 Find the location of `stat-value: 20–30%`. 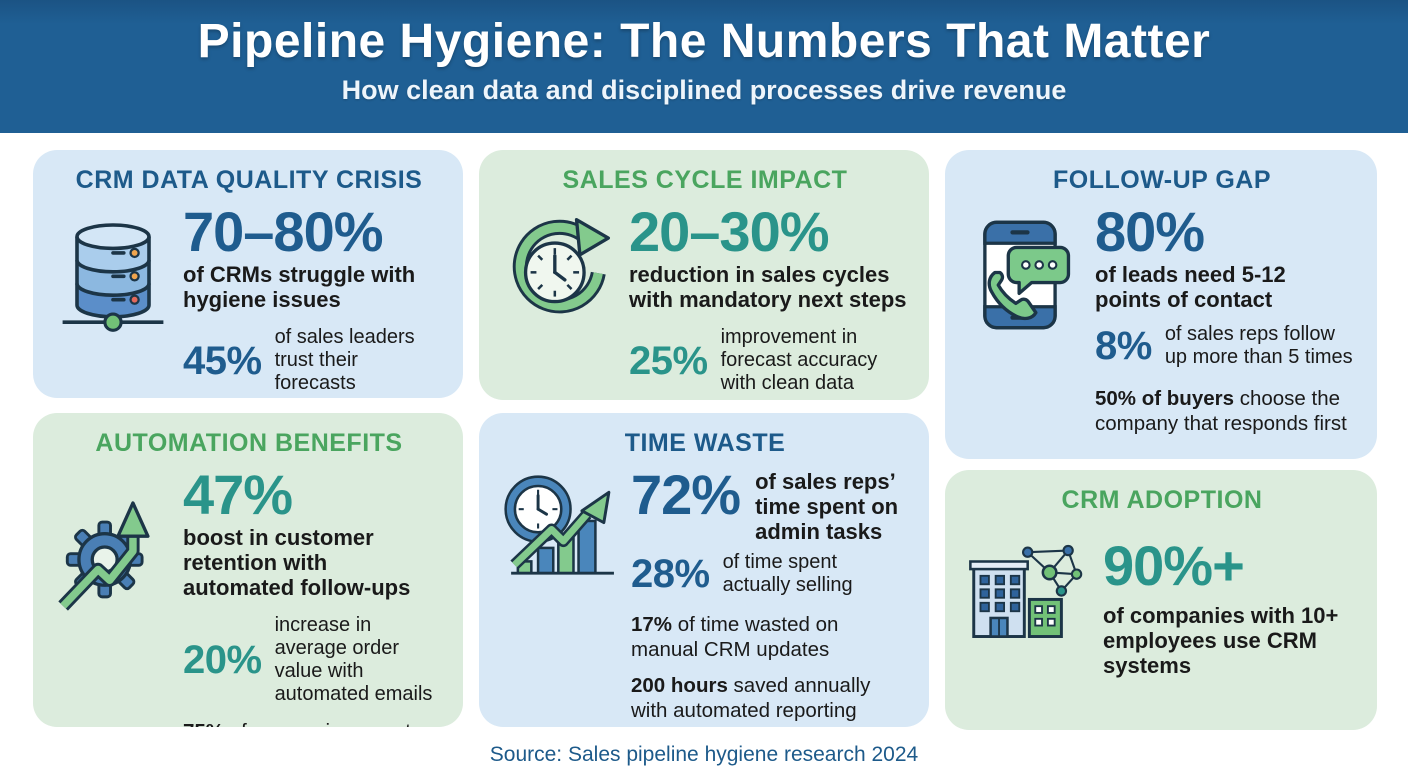

stat-value: 20–30% is located at coordinates (729, 231).